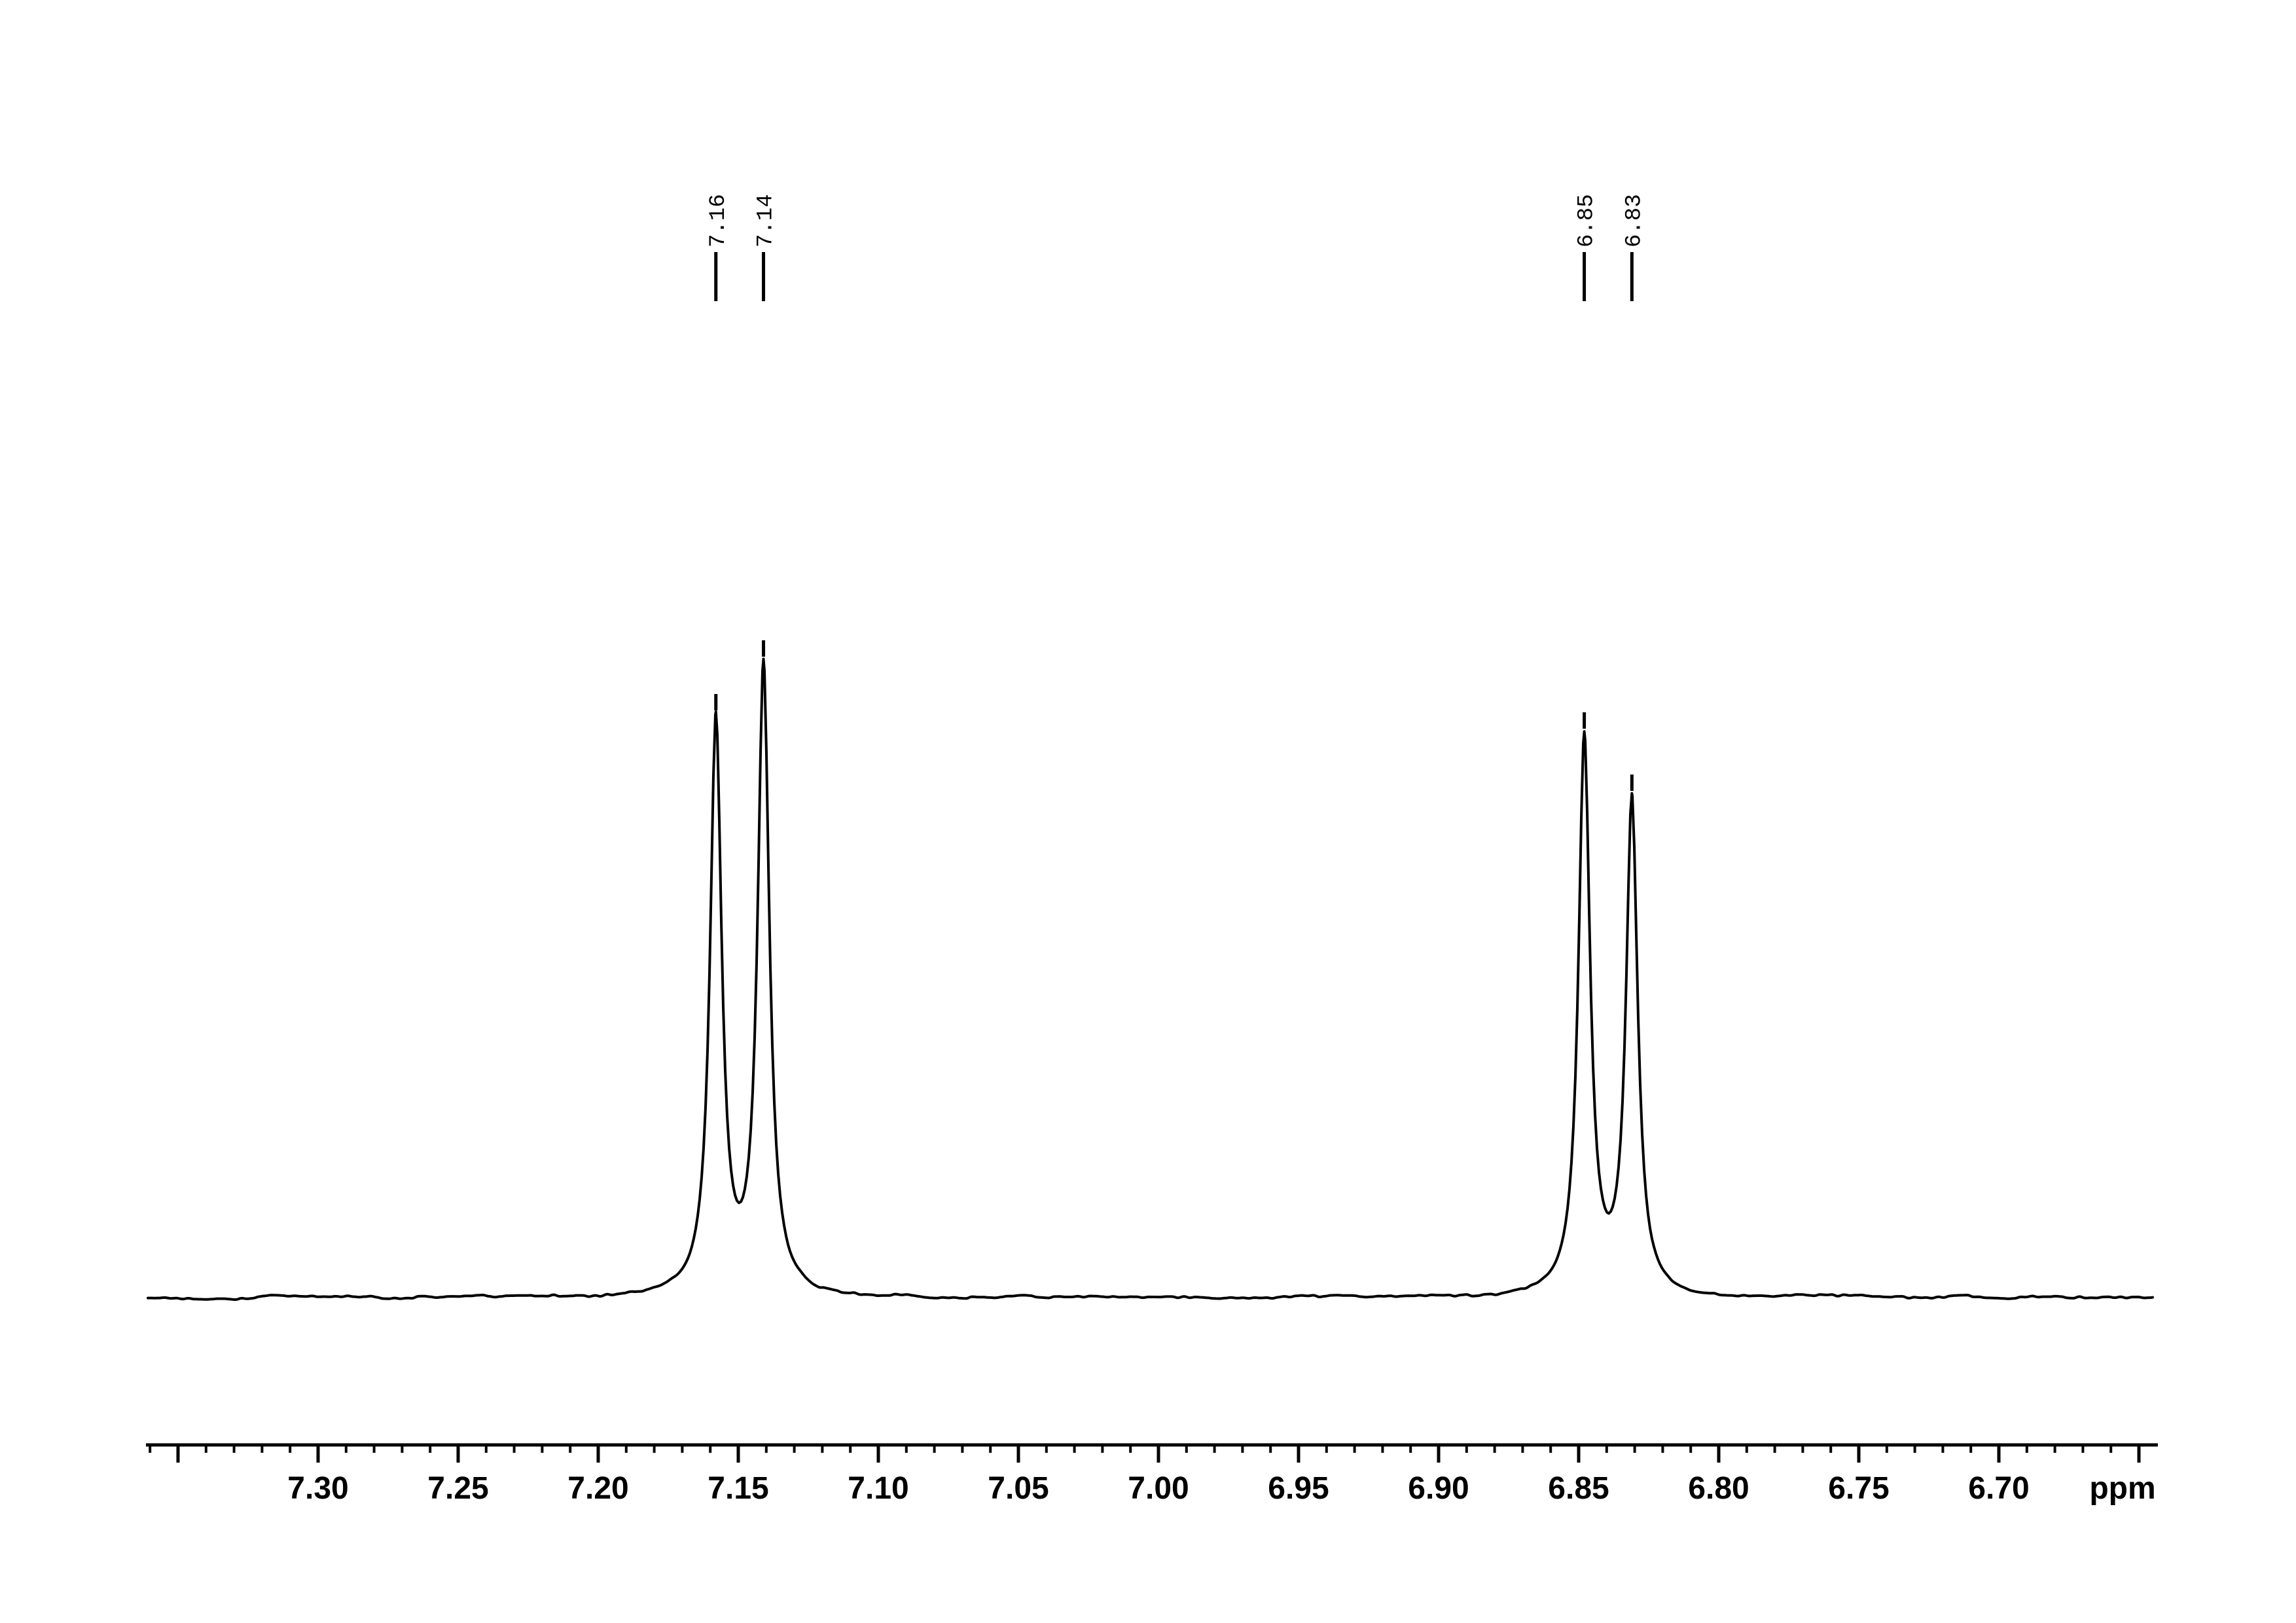 The height and width of the screenshot is (1623, 2296). I want to click on x-axis-tick-label: 7.05, so click(1019, 1488).